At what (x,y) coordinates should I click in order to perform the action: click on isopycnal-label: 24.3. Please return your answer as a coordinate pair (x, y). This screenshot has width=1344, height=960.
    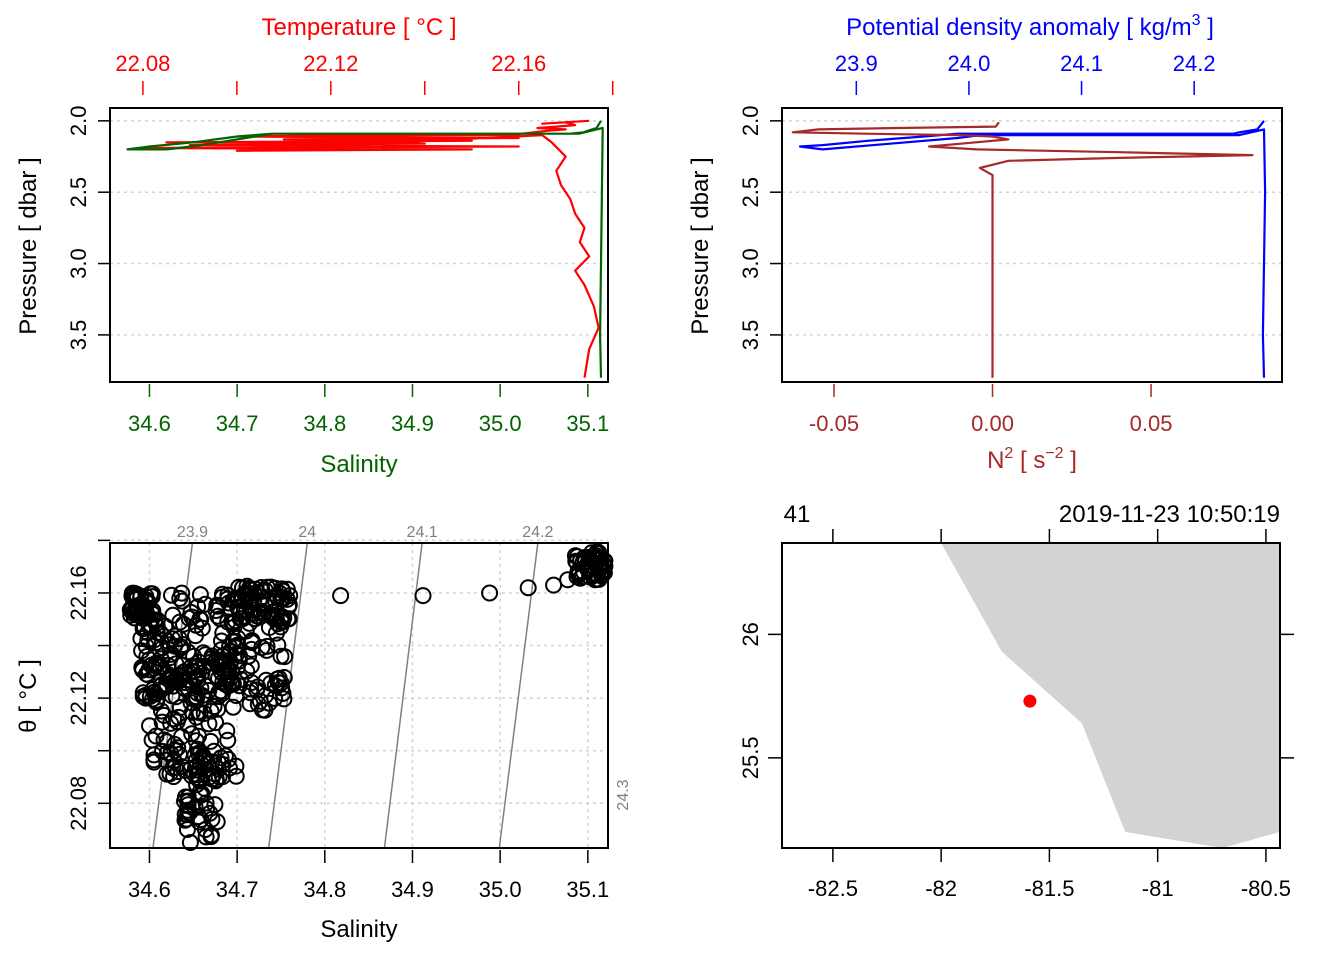
    Looking at the image, I should click on (623, 794).